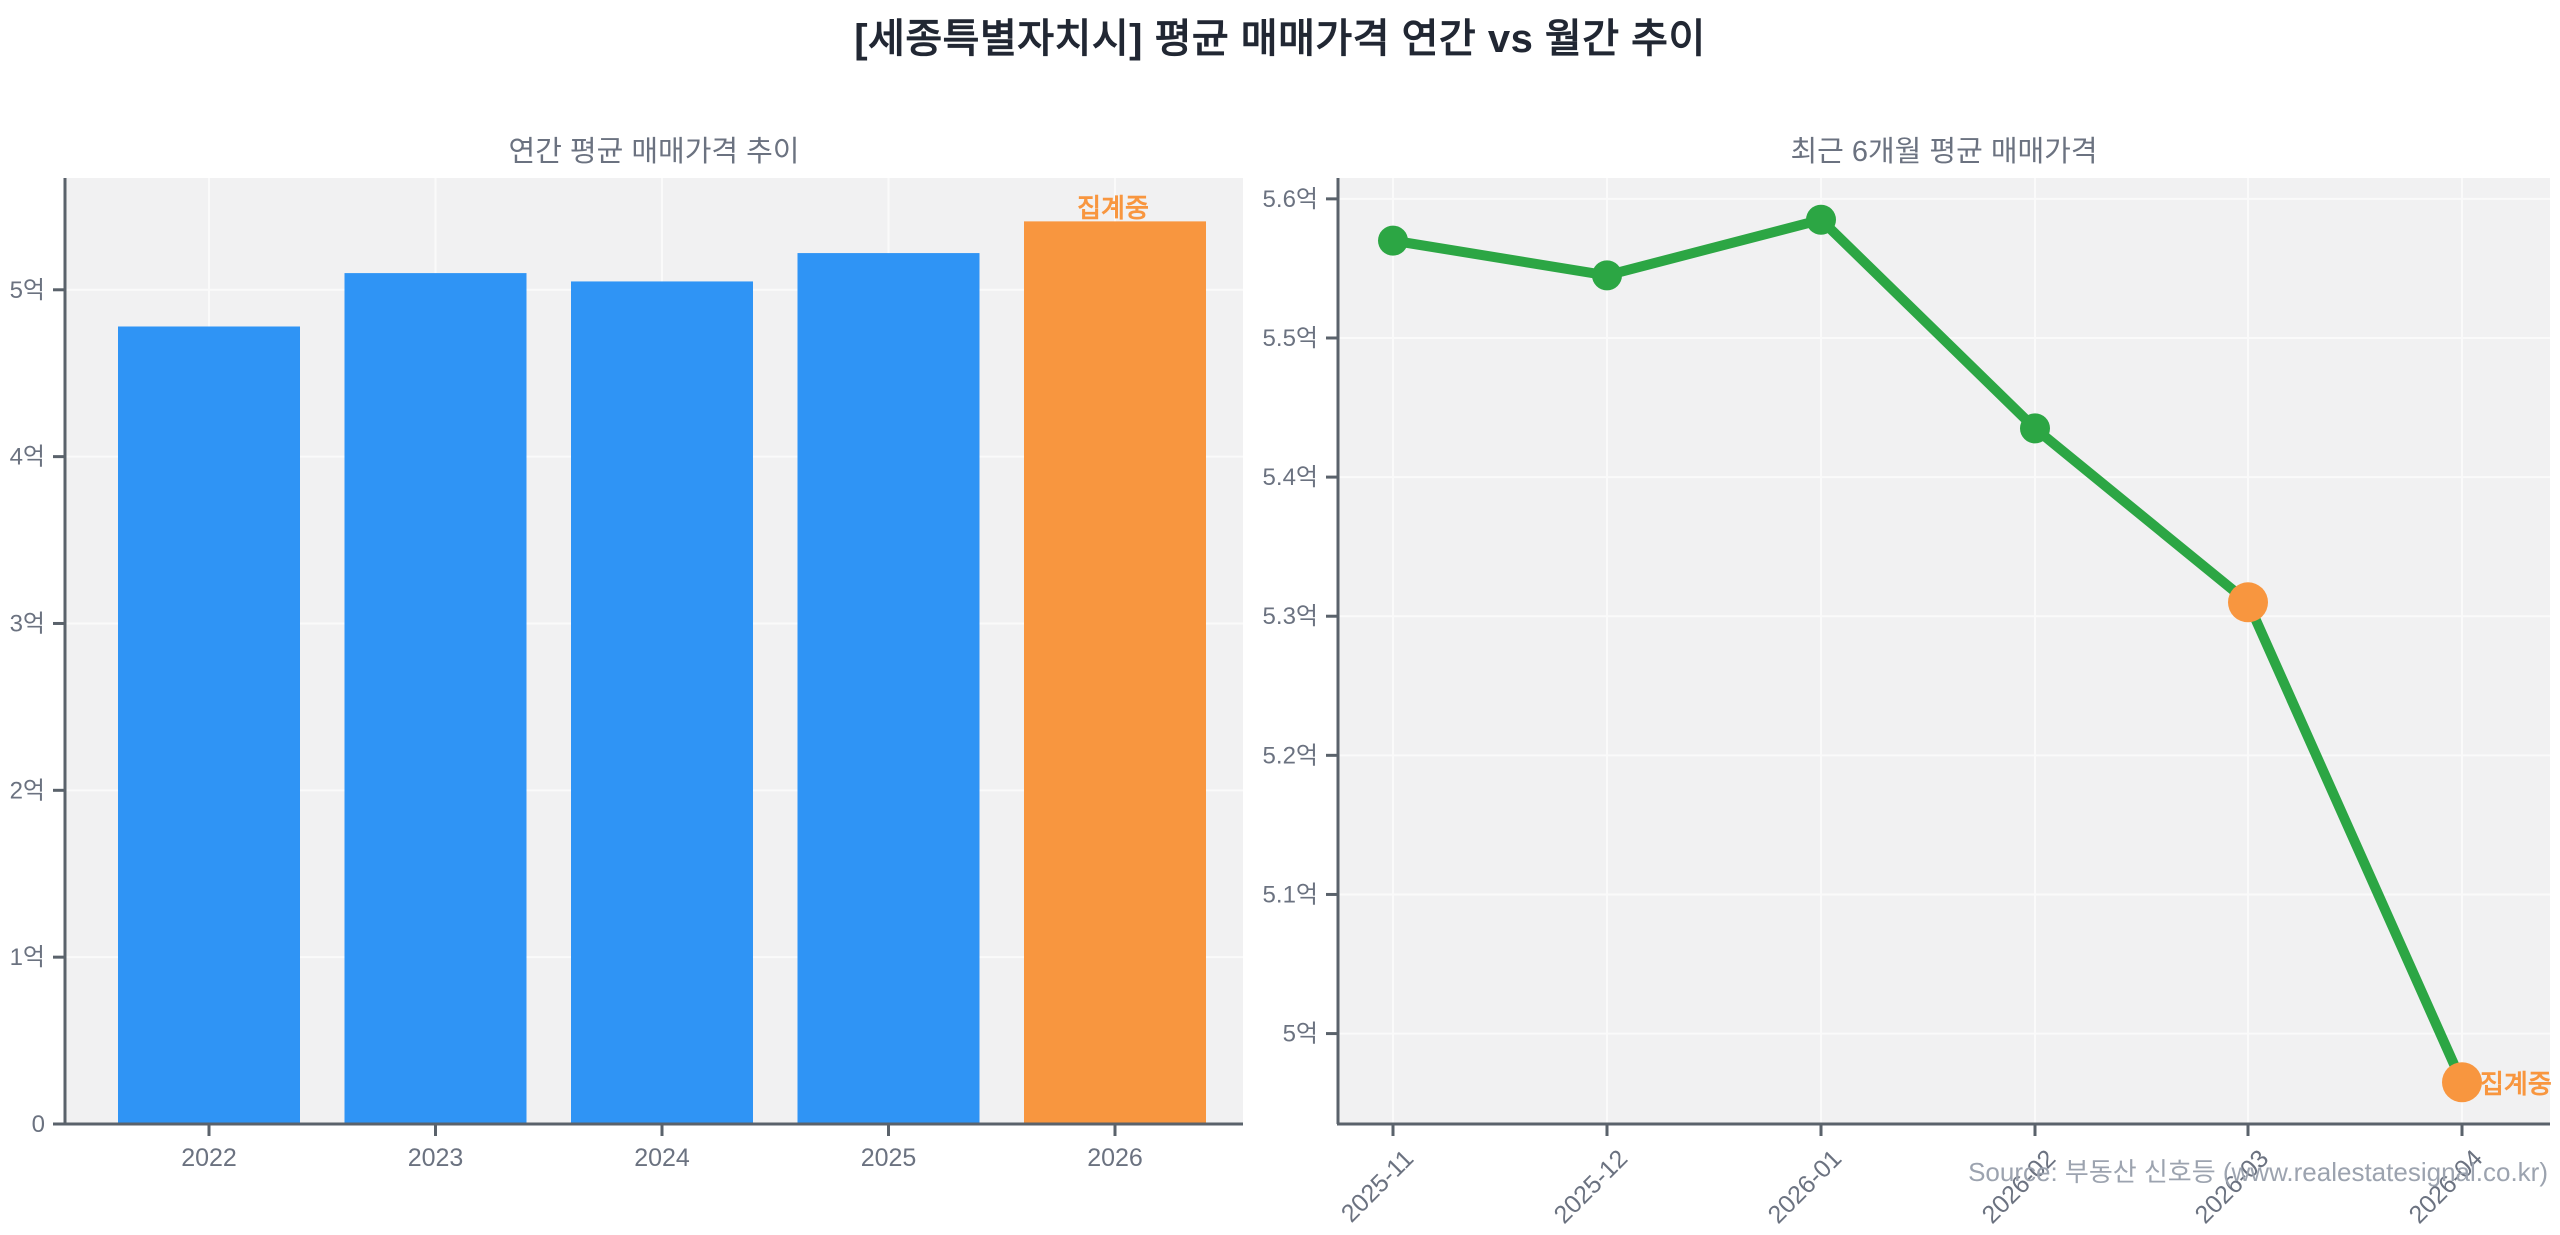 The image size is (2560, 1235). What do you see at coordinates (1290, 894) in the screenshot?
I see `y-tick-label: 5.1억` at bounding box center [1290, 894].